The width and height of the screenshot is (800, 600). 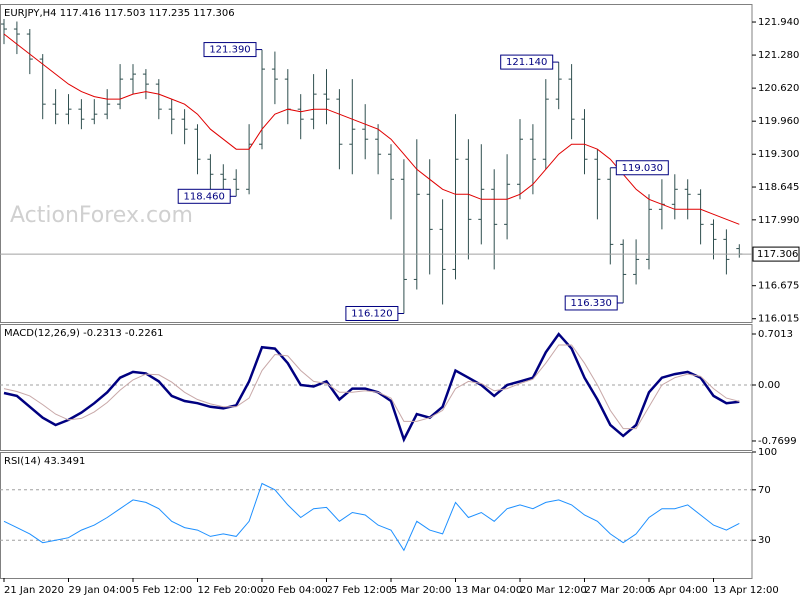 I want to click on annotation-label: 116.120, so click(x=371, y=313).